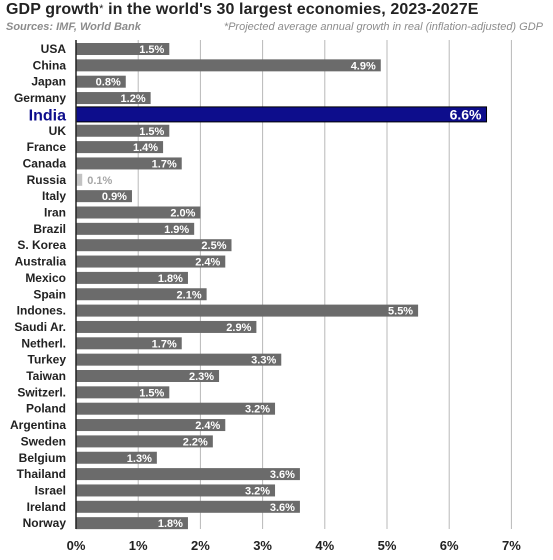  I want to click on category-label: Sweden, so click(43, 441).